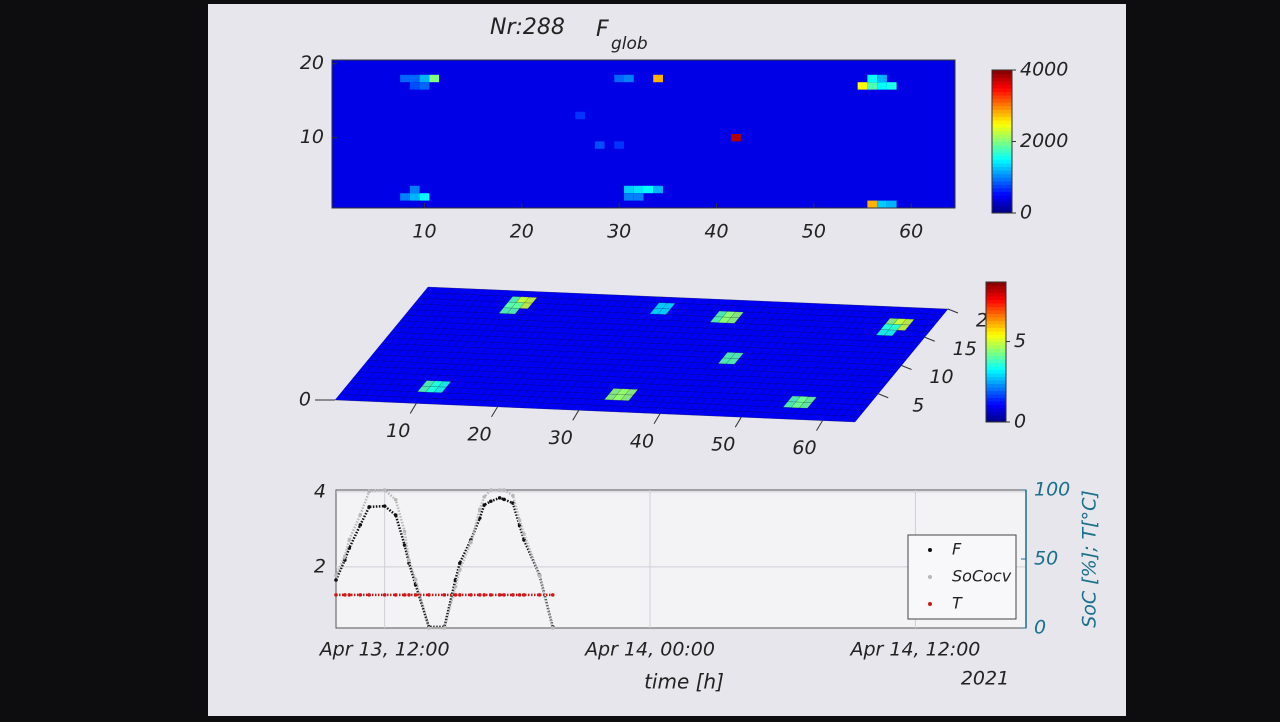 The width and height of the screenshot is (1280, 722). I want to click on legend-box, so click(962, 577).